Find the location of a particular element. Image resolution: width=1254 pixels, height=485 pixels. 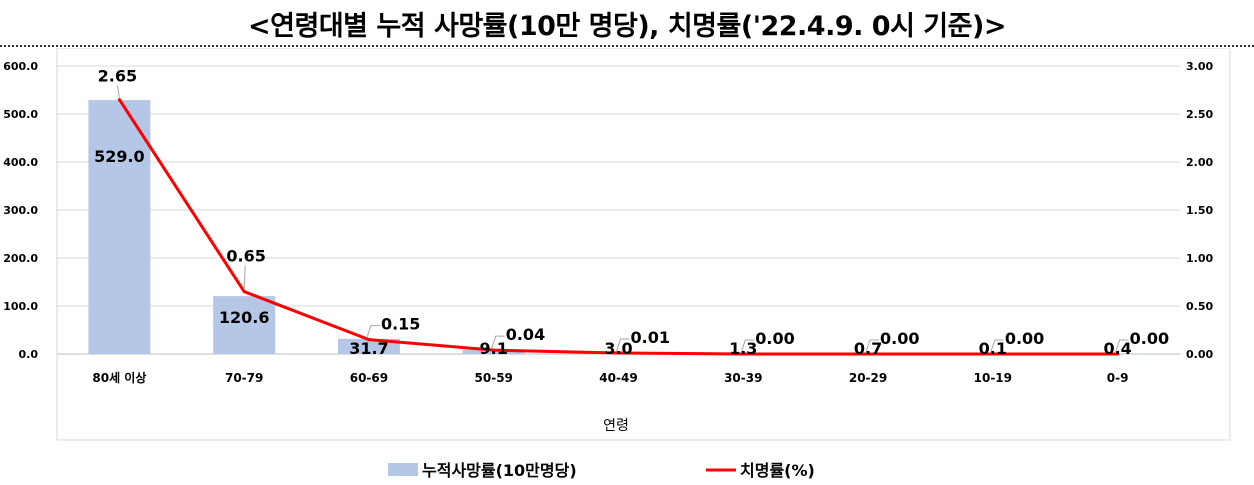

category-label: 50-59 is located at coordinates (494, 378).